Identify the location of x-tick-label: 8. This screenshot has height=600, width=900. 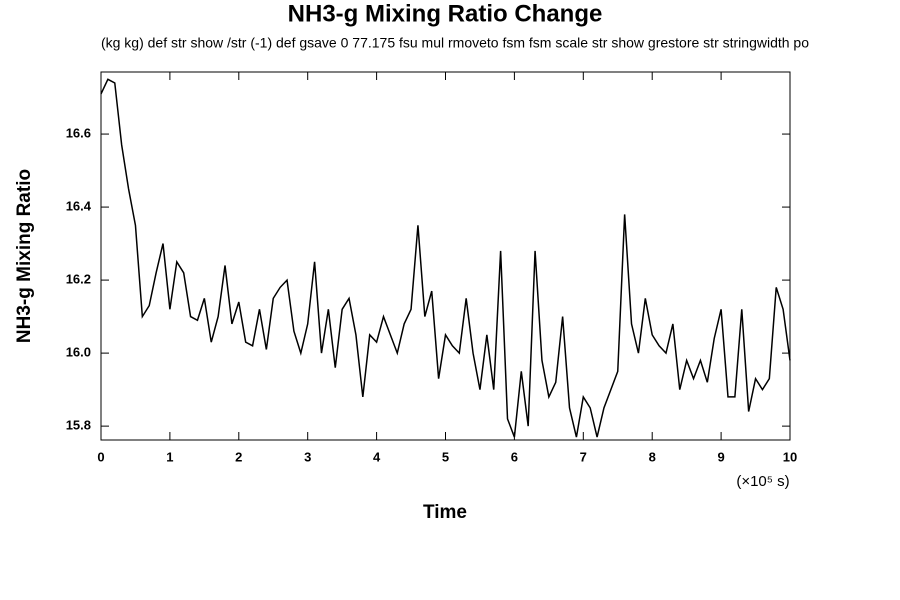
(652, 456).